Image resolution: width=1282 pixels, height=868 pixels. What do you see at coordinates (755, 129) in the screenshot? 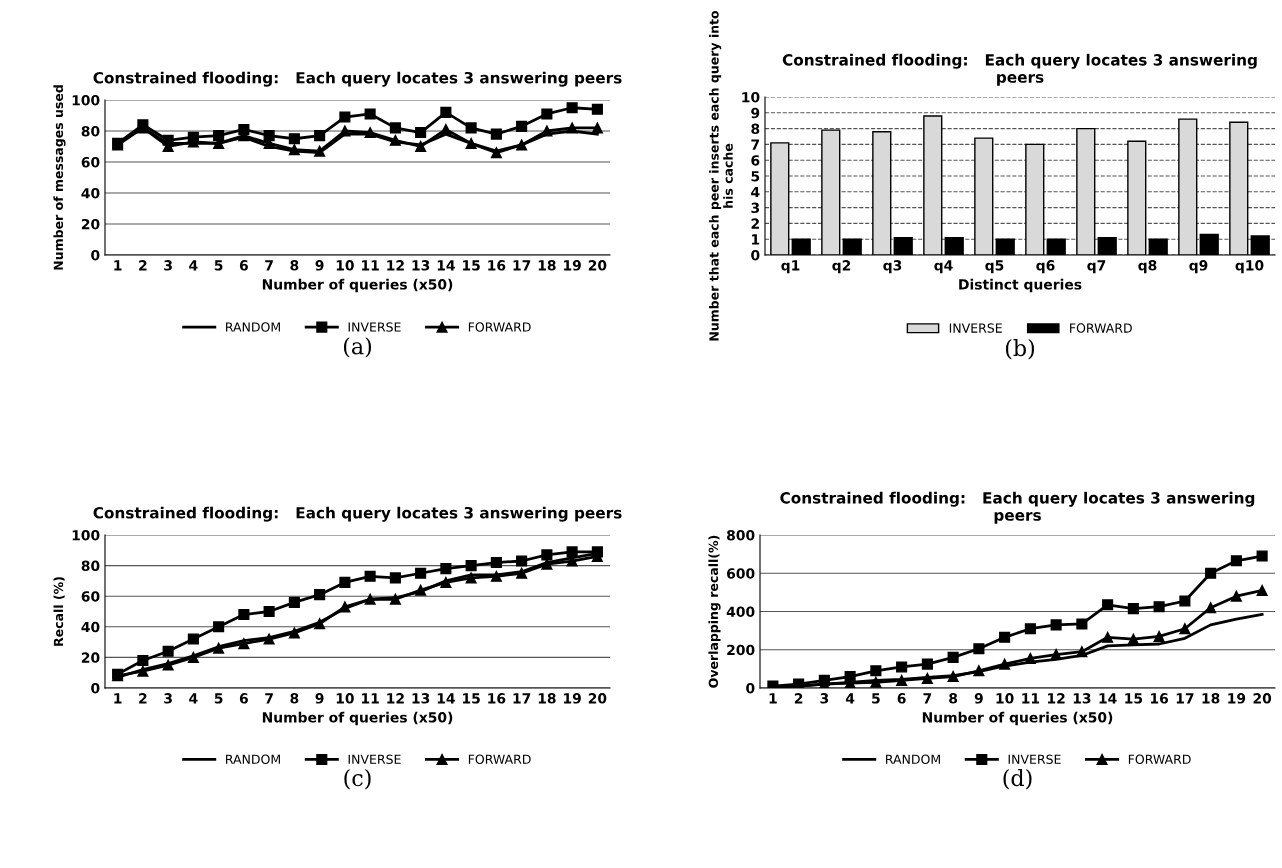
I see `y-tick-label: 8` at bounding box center [755, 129].